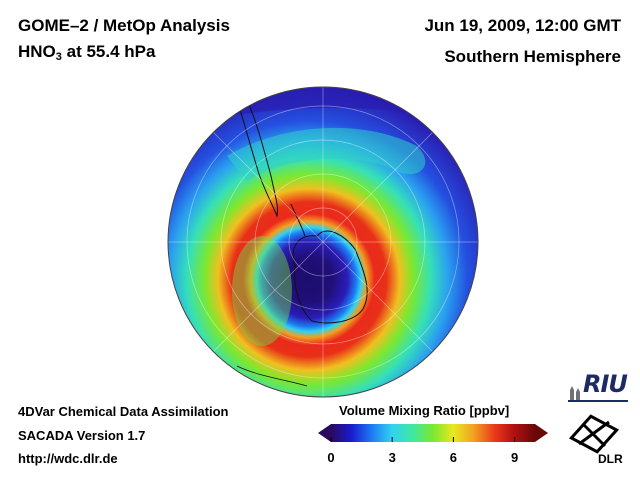 Image resolution: width=640 pixels, height=480 pixels. Describe the element at coordinates (522, 25) in the screenshot. I see `analysis-datetime: Jun 19, 2009, 12:00 GMT` at that location.